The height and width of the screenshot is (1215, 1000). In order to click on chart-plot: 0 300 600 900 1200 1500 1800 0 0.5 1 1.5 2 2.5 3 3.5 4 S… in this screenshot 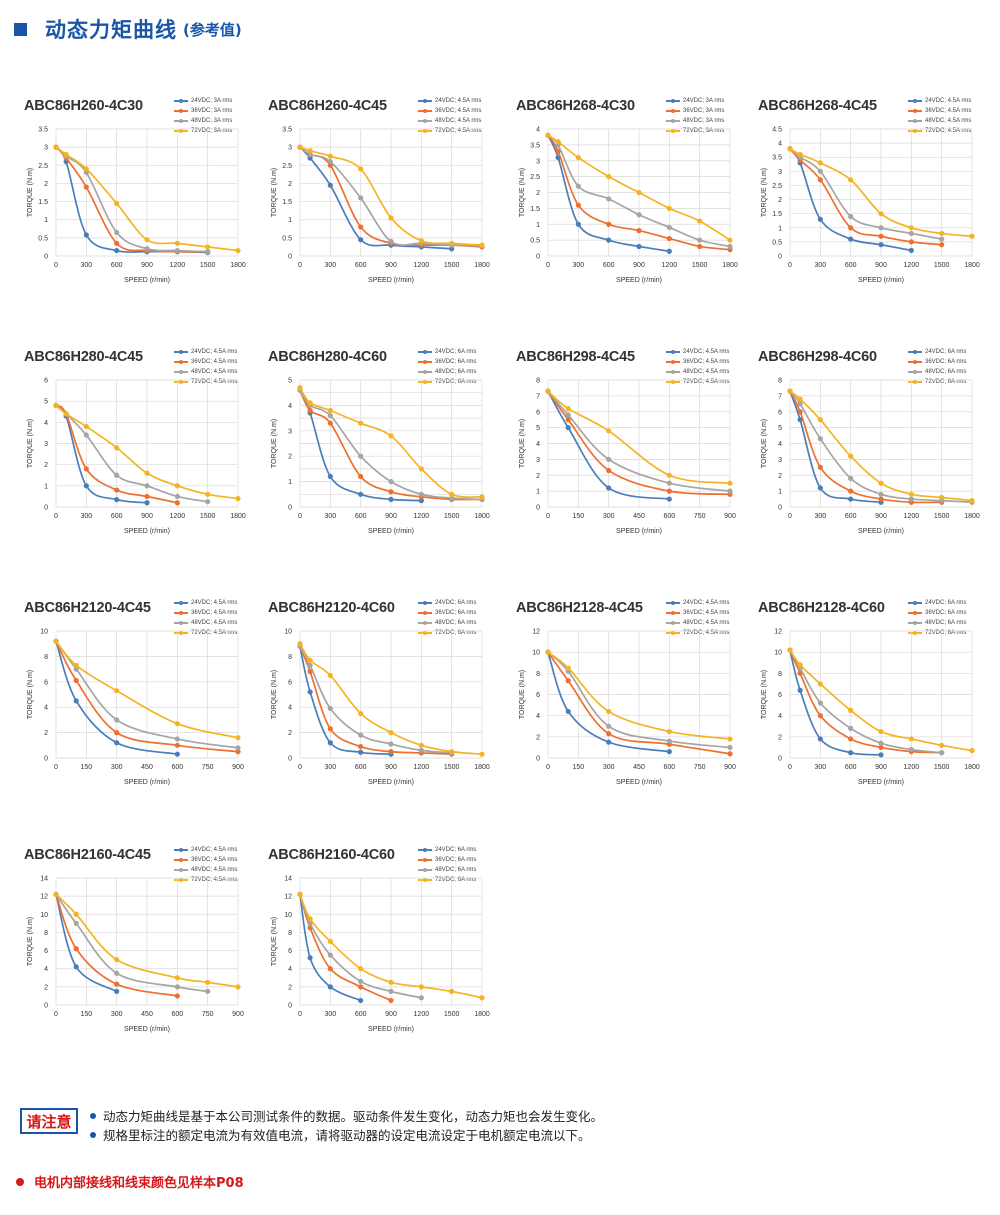, I will do `click(628, 206)`.